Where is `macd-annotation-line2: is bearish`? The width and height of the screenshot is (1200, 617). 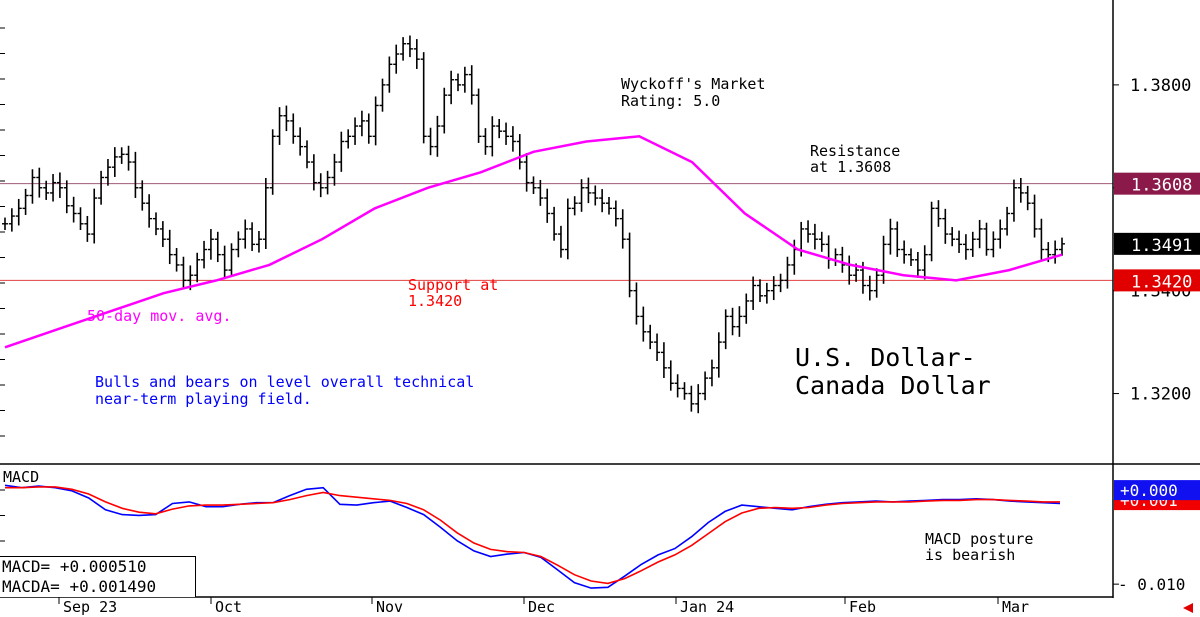
macd-annotation-line2: is bearish is located at coordinates (970, 555).